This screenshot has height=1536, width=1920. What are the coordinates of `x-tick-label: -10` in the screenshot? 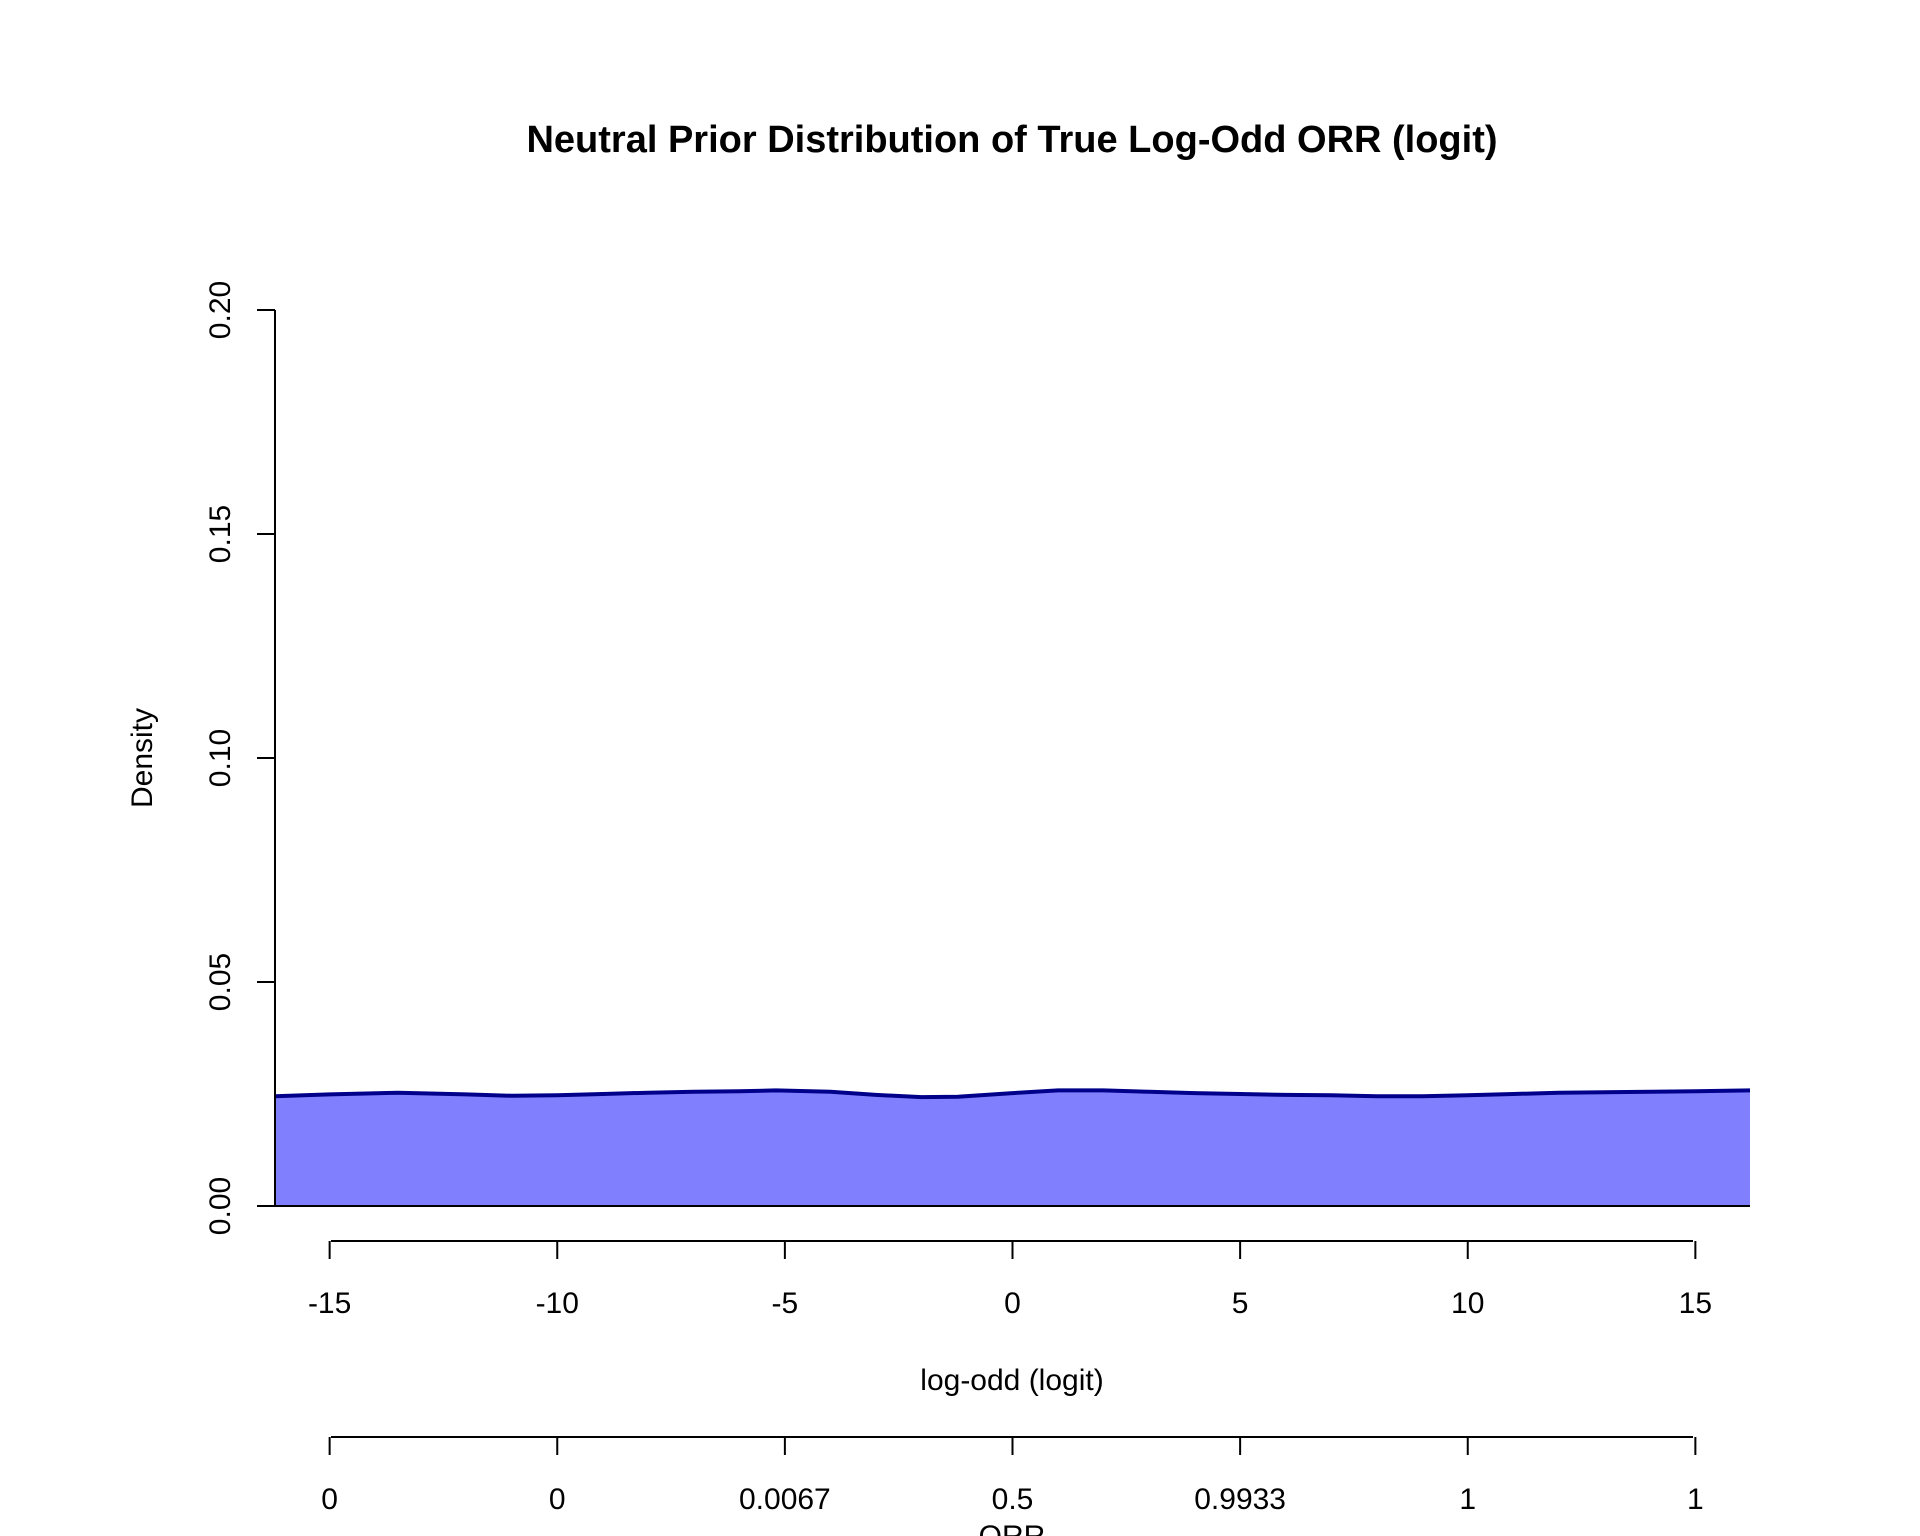 It's located at (557, 1303).